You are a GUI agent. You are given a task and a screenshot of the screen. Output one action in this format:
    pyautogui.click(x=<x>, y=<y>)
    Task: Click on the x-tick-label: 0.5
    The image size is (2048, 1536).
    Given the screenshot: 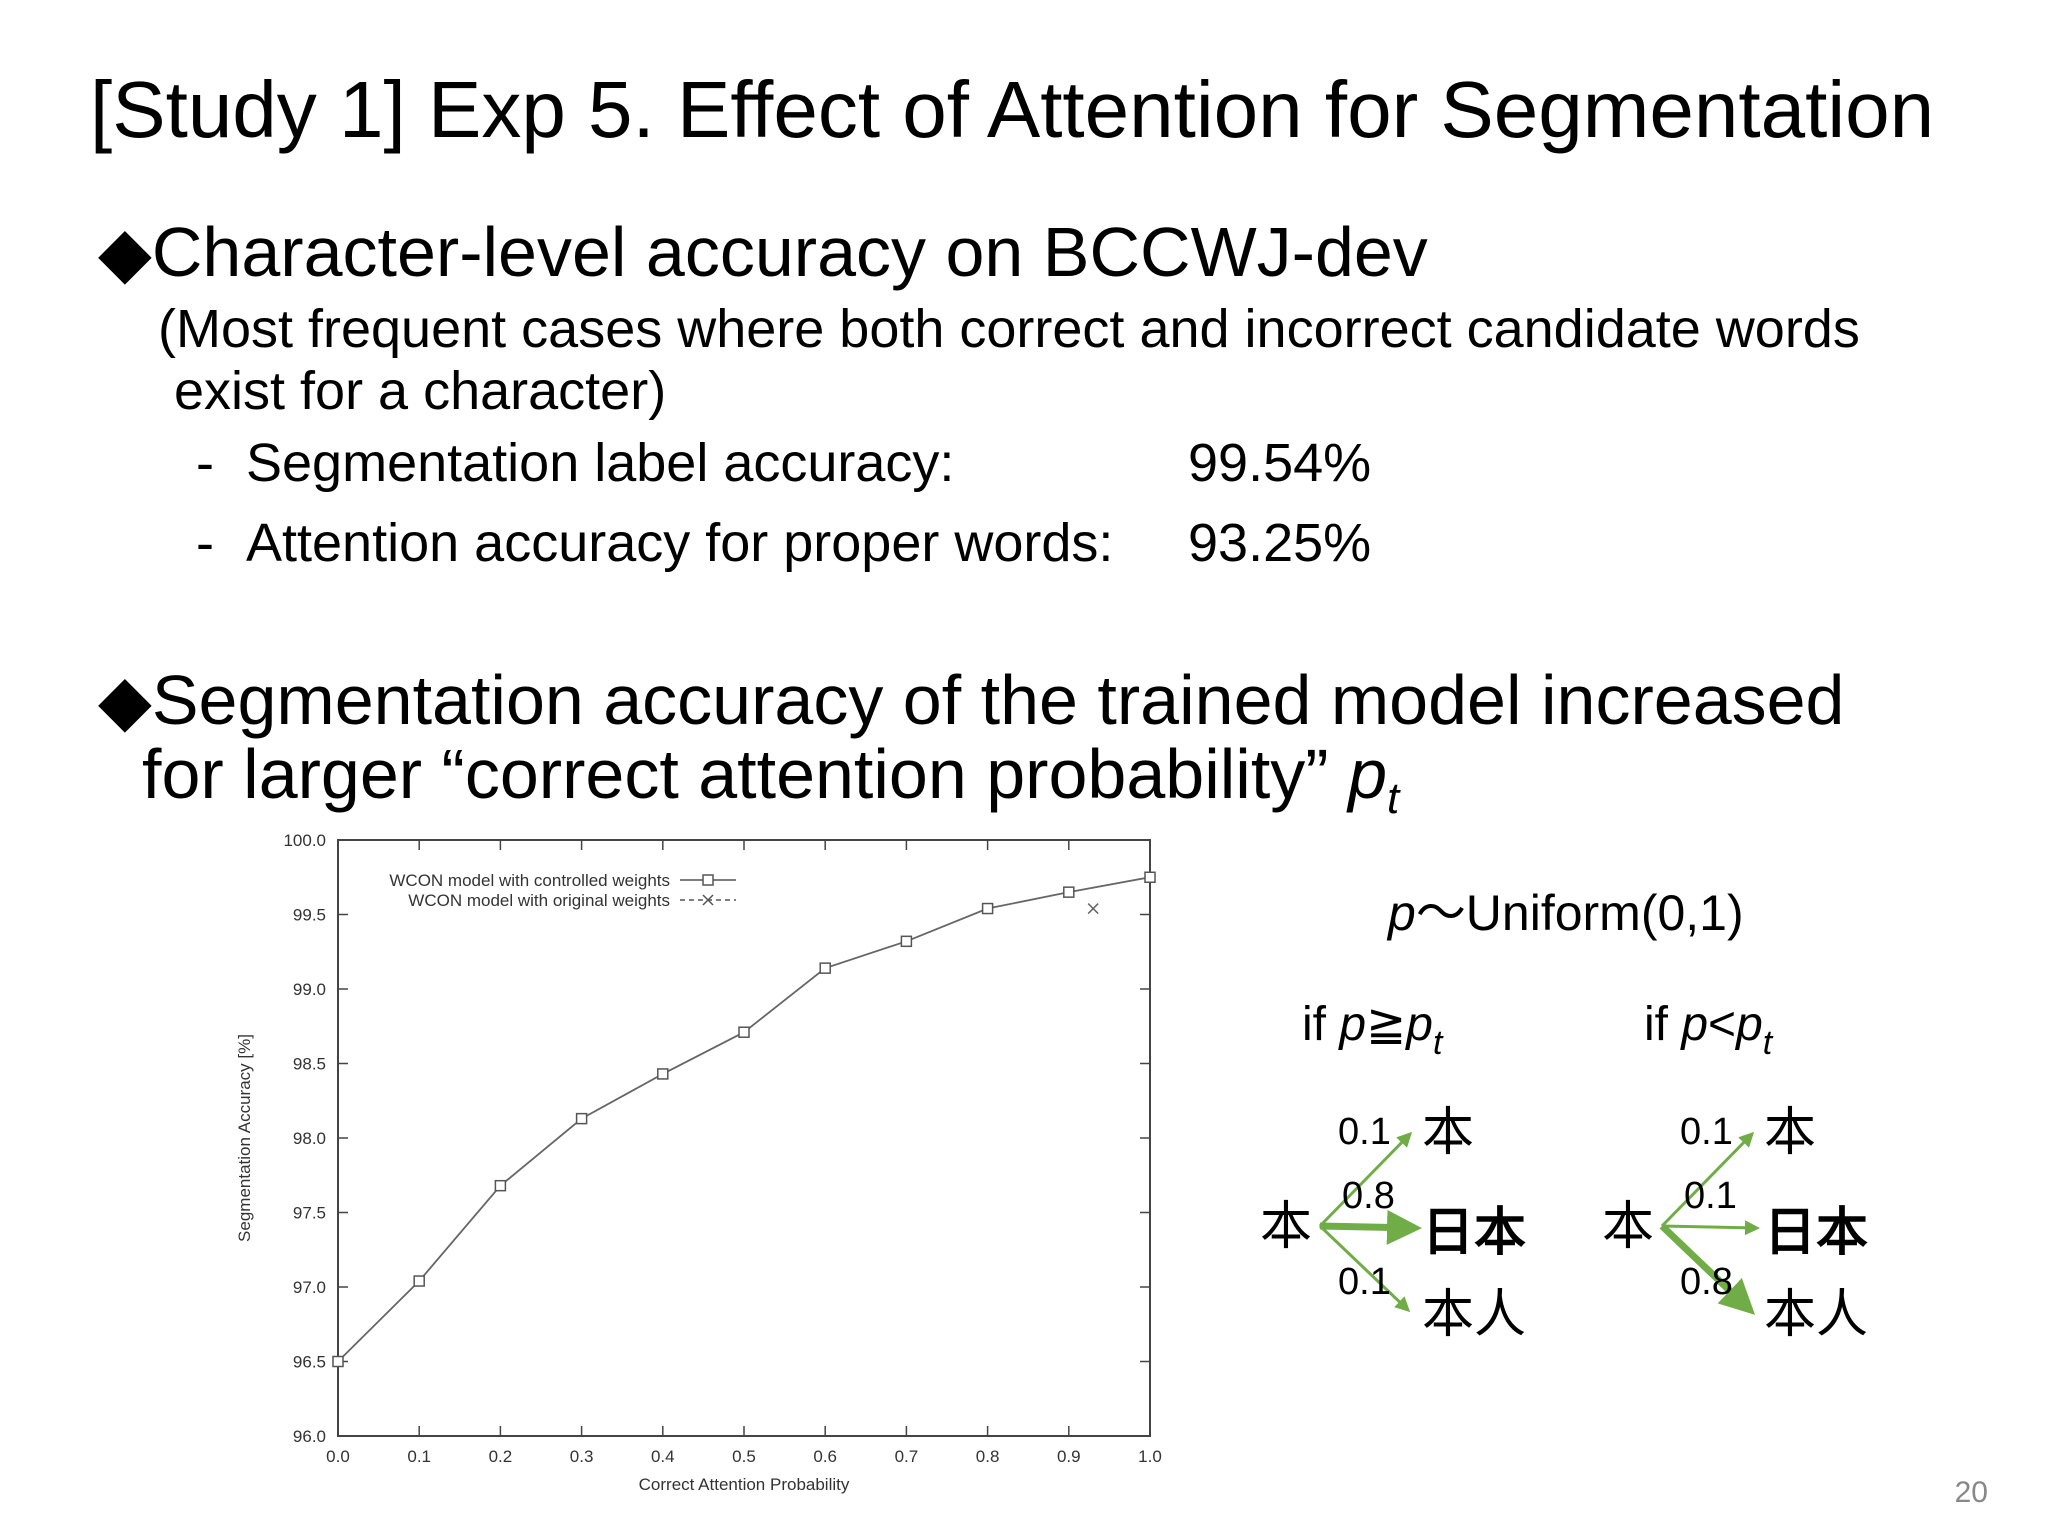 What is the action you would take?
    pyautogui.click(x=744, y=1456)
    